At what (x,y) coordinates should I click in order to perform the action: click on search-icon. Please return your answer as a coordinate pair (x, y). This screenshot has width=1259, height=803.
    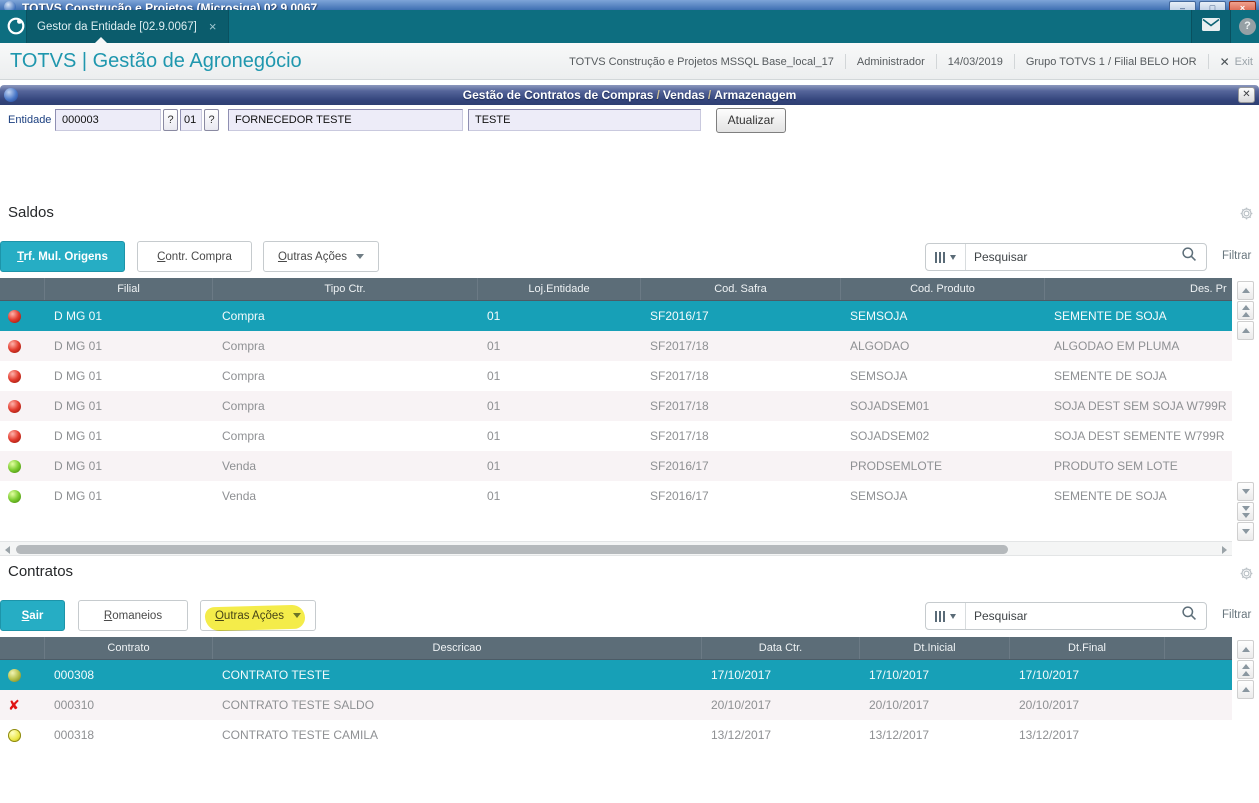
    Looking at the image, I should click on (1189, 616).